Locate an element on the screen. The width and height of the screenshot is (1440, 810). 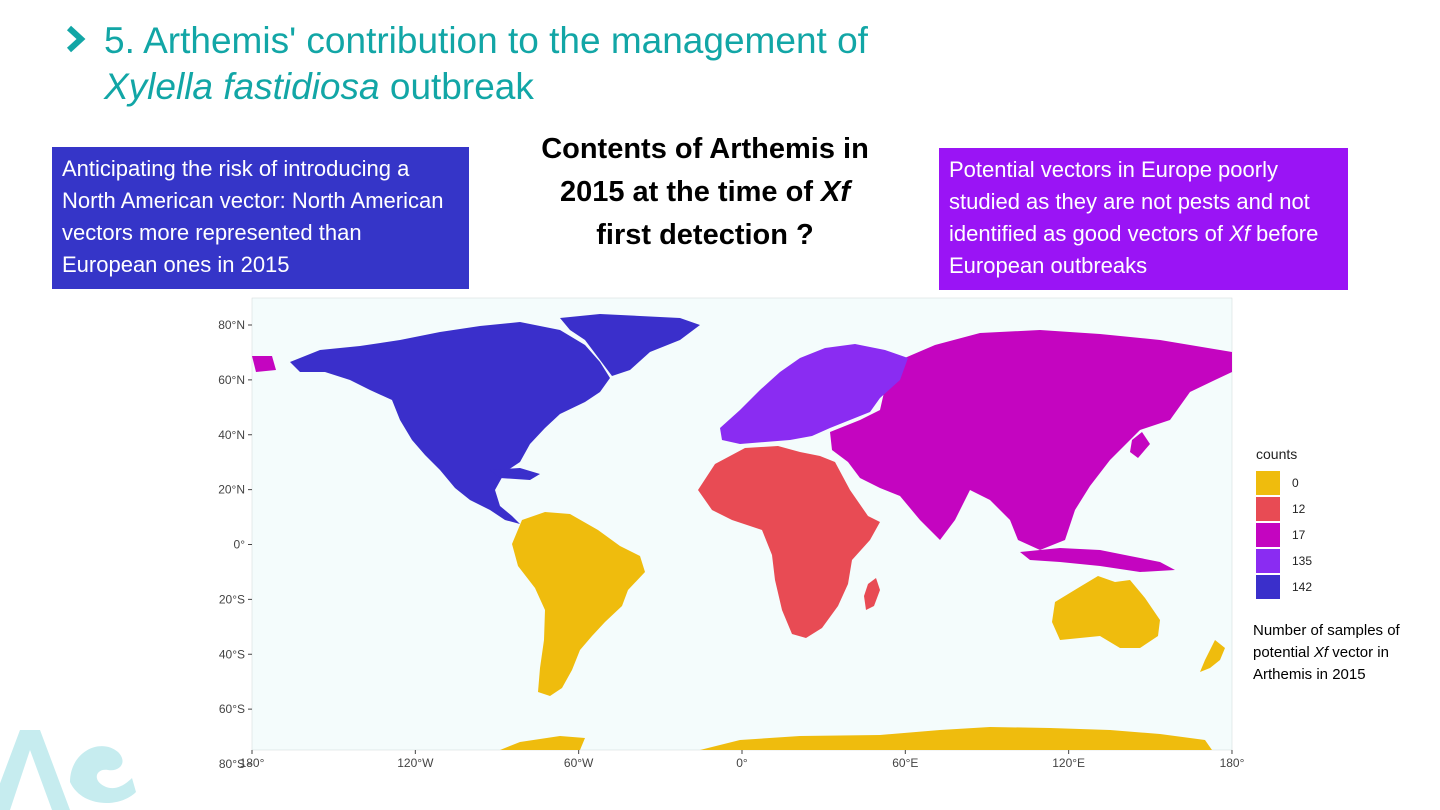
caption-text-a: Number of samples of potential is located at coordinates (1326, 641).